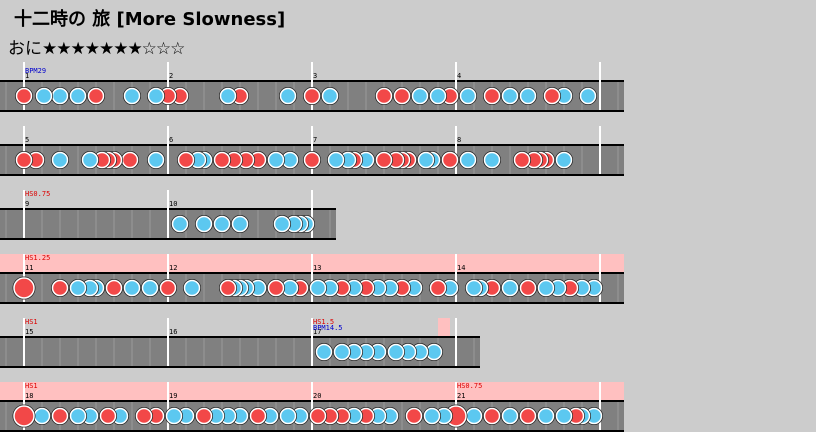 Image resolution: width=816 pixels, height=432 pixels. I want to click on measure-number: 21, so click(461, 396).